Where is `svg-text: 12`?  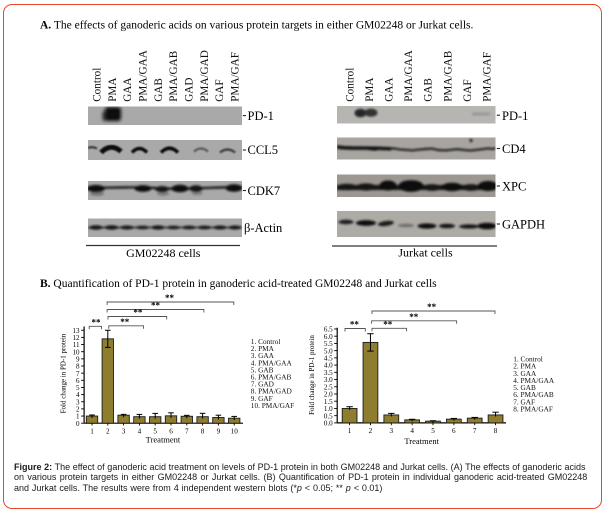
svg-text: 12 is located at coordinates (77, 338).